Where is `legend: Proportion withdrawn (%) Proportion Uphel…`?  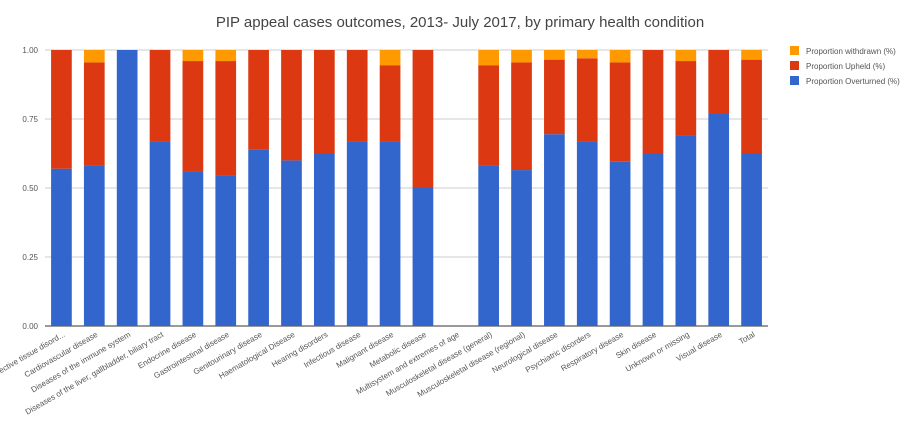
legend: Proportion withdrawn (%) Proportion Uphel… is located at coordinates (845, 66).